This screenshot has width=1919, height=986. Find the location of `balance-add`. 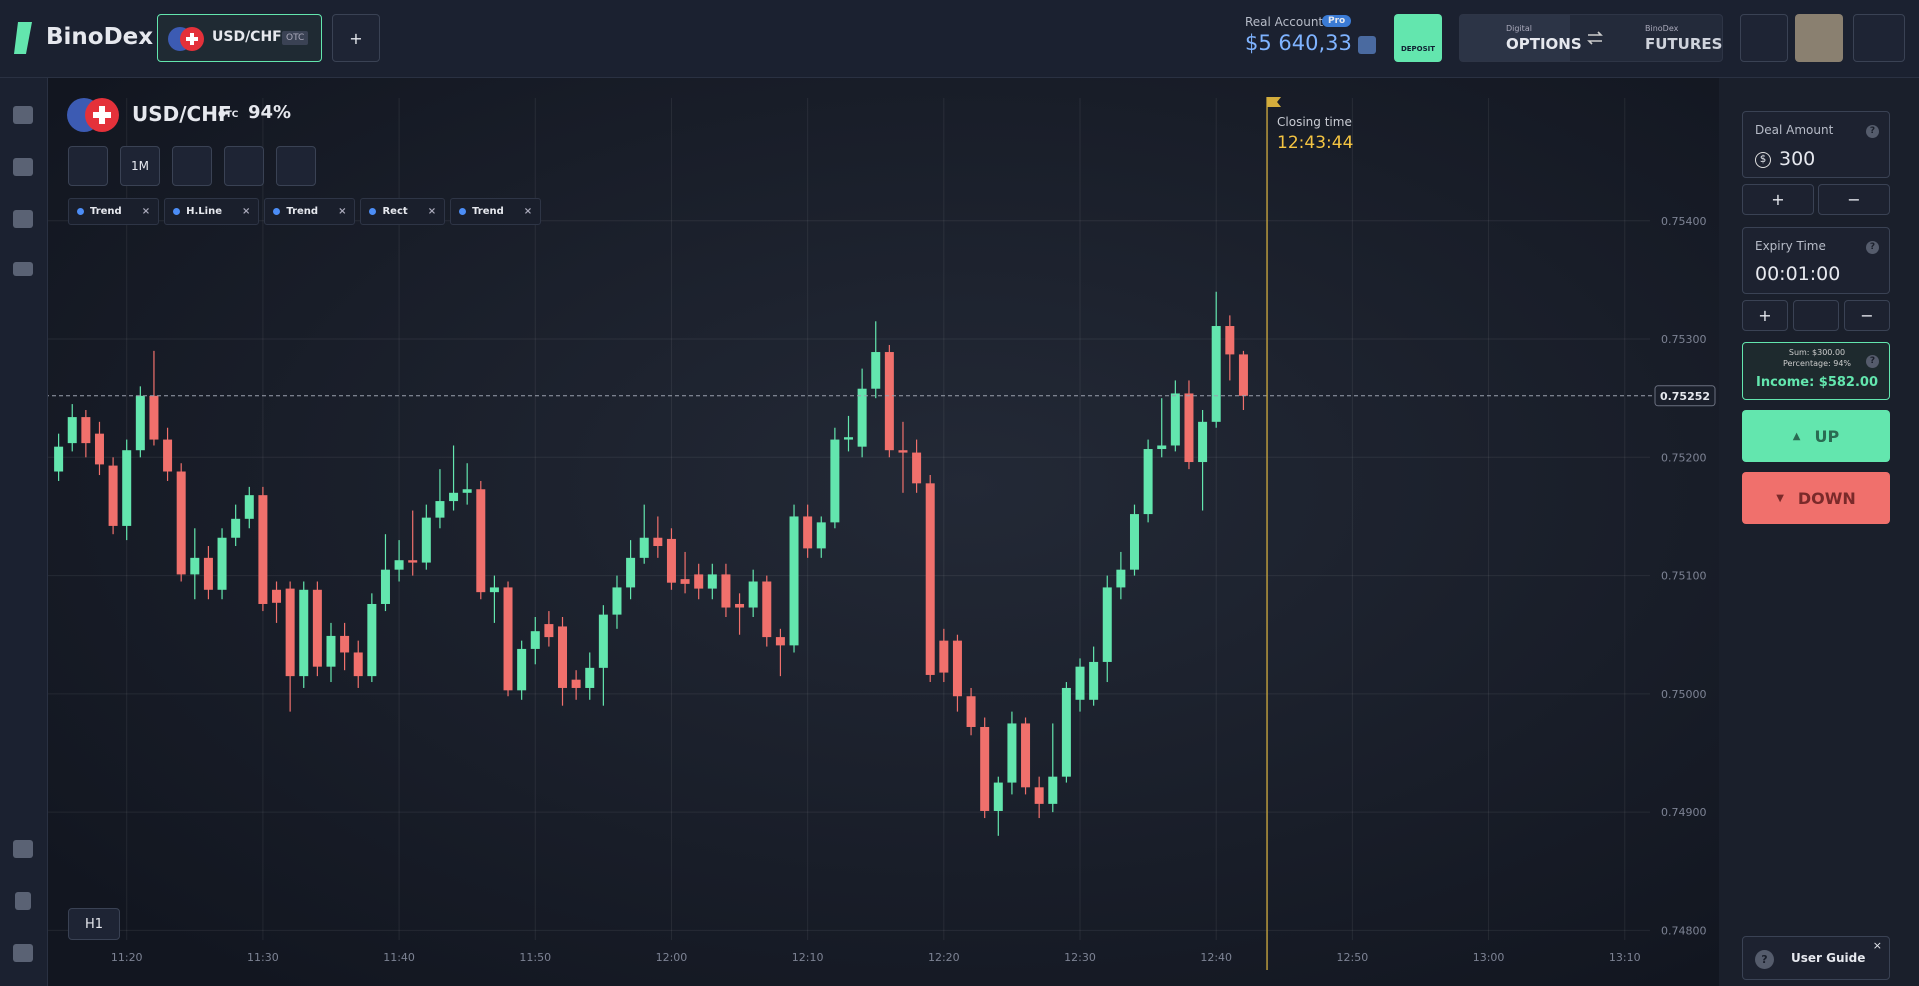

balance-add is located at coordinates (1367, 45).